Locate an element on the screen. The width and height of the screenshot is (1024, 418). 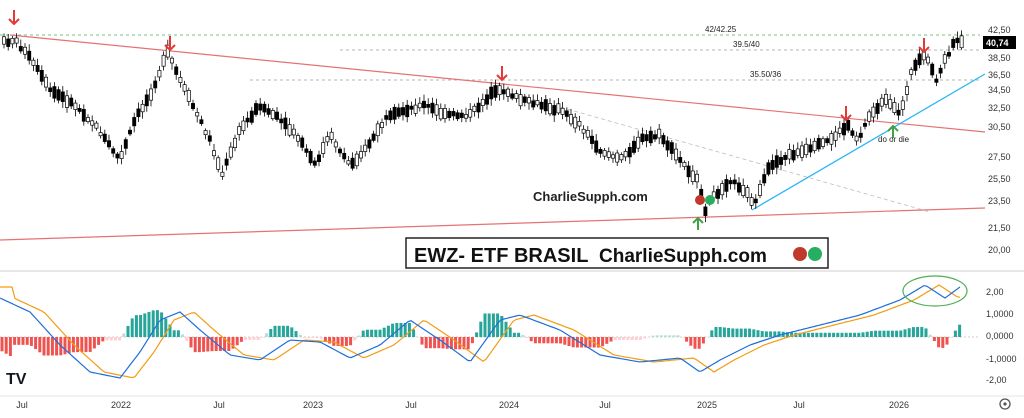
price-tick-label: 32,50 is located at coordinates (999, 108).